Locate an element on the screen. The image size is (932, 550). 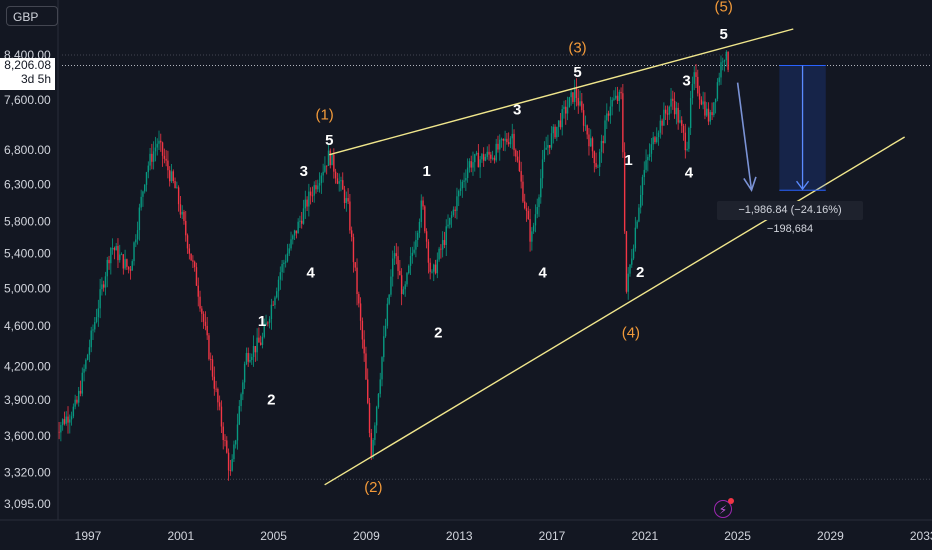
currency-button: GBP is located at coordinates (32, 16).